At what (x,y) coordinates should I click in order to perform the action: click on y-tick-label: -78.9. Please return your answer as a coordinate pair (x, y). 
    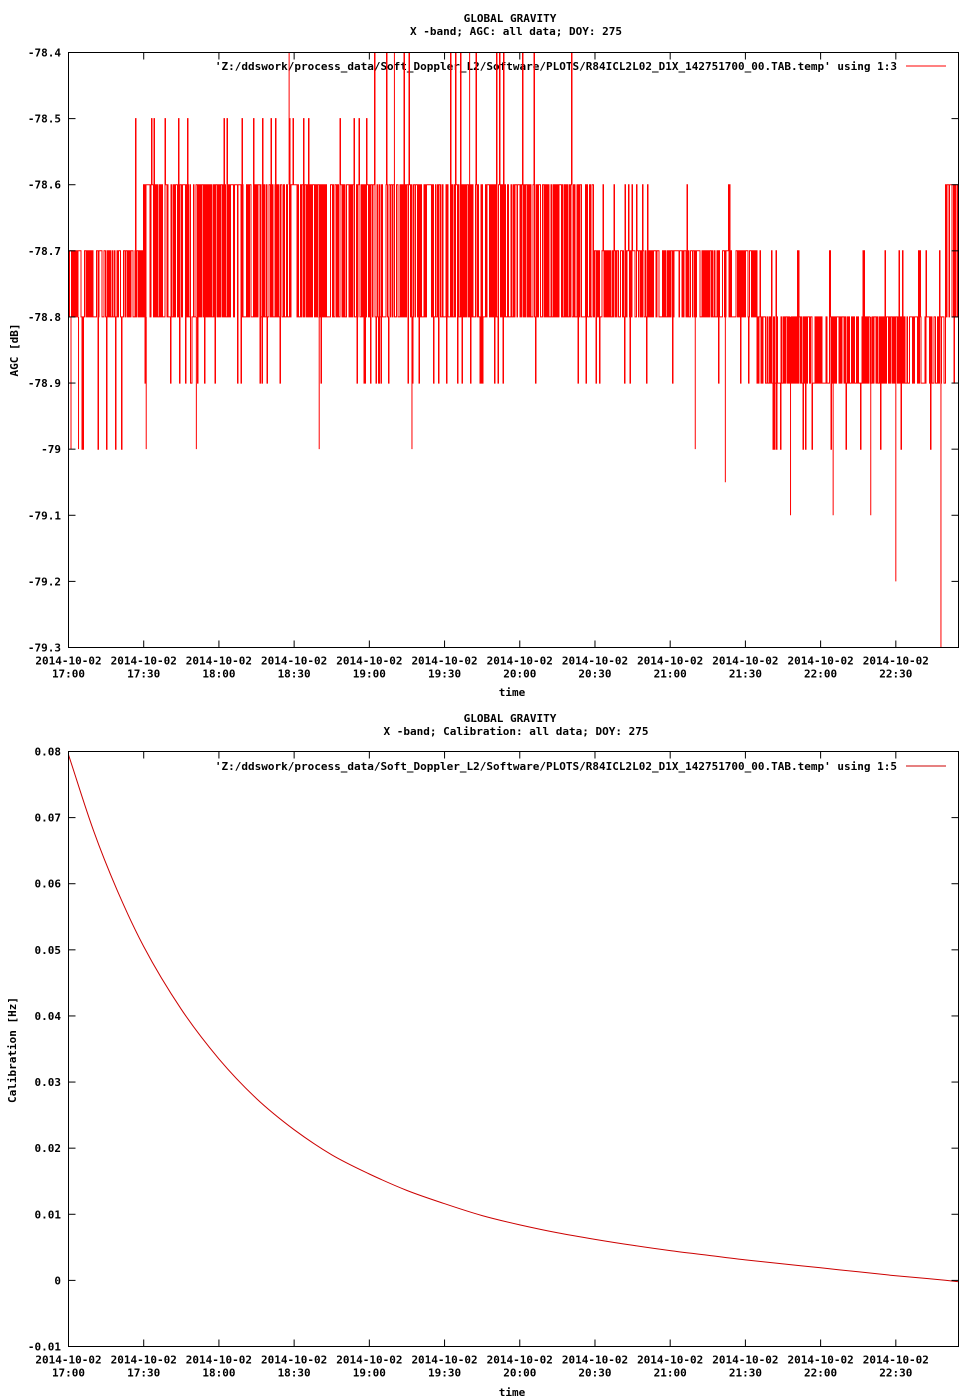
    Looking at the image, I should click on (44, 383).